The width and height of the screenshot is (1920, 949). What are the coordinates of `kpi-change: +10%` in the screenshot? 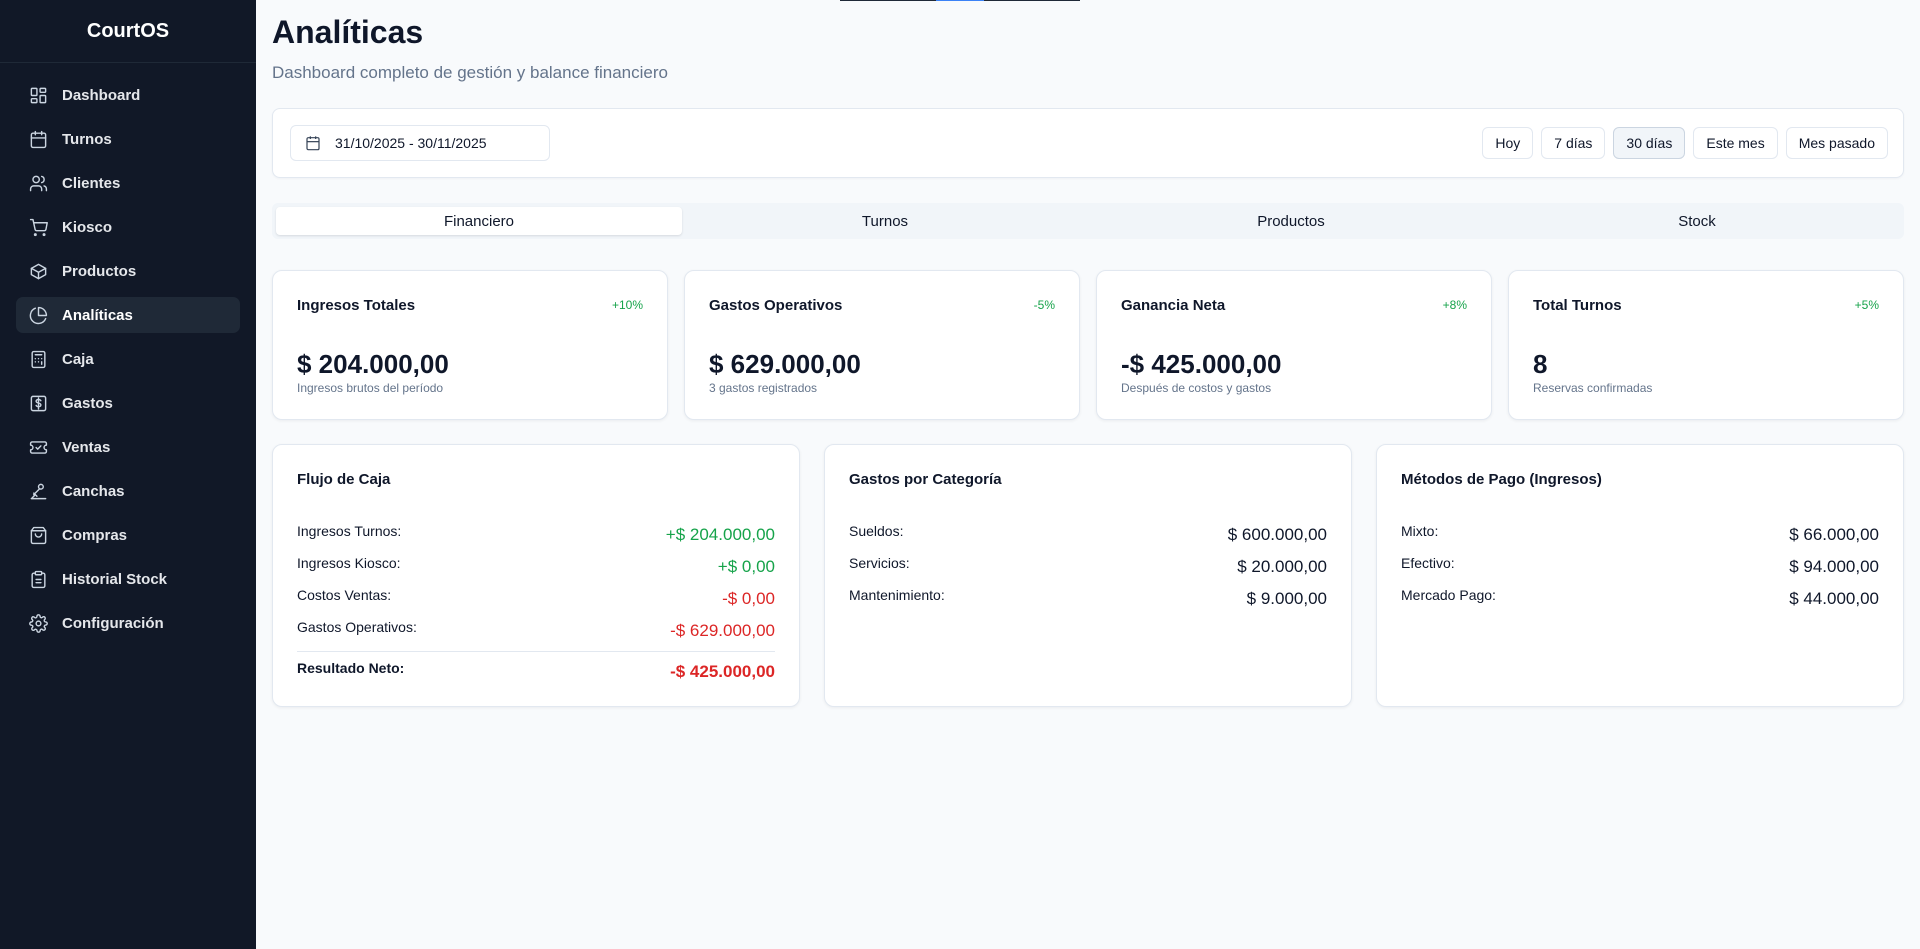 It's located at (627, 305).